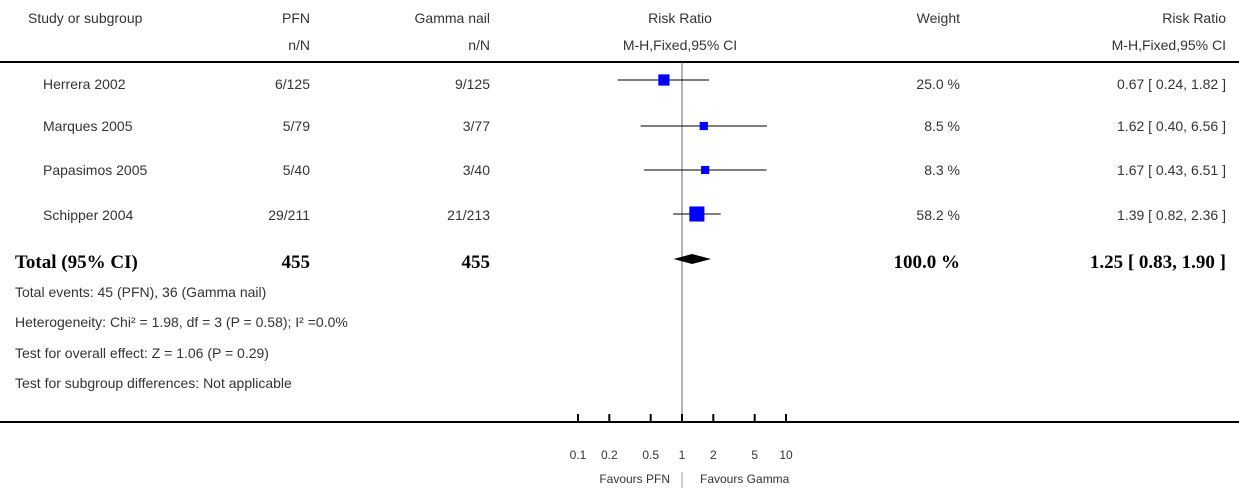 Image resolution: width=1239 pixels, height=488 pixels. Describe the element at coordinates (479, 45) in the screenshot. I see `header-gamma-sub: n/N` at that location.